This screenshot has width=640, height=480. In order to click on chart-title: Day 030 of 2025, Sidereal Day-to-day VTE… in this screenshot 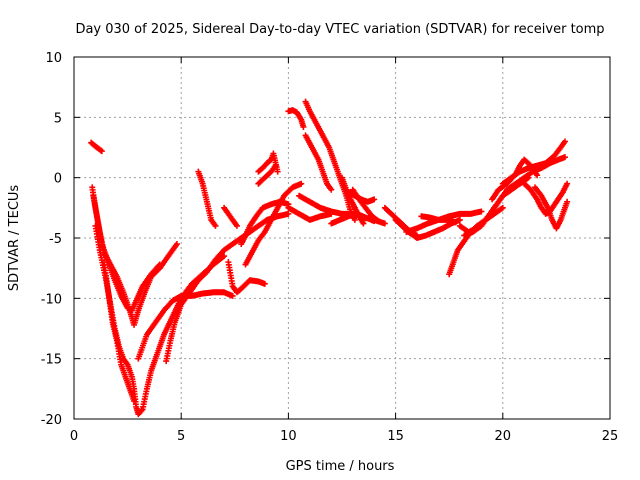, I will do `click(339, 29)`.